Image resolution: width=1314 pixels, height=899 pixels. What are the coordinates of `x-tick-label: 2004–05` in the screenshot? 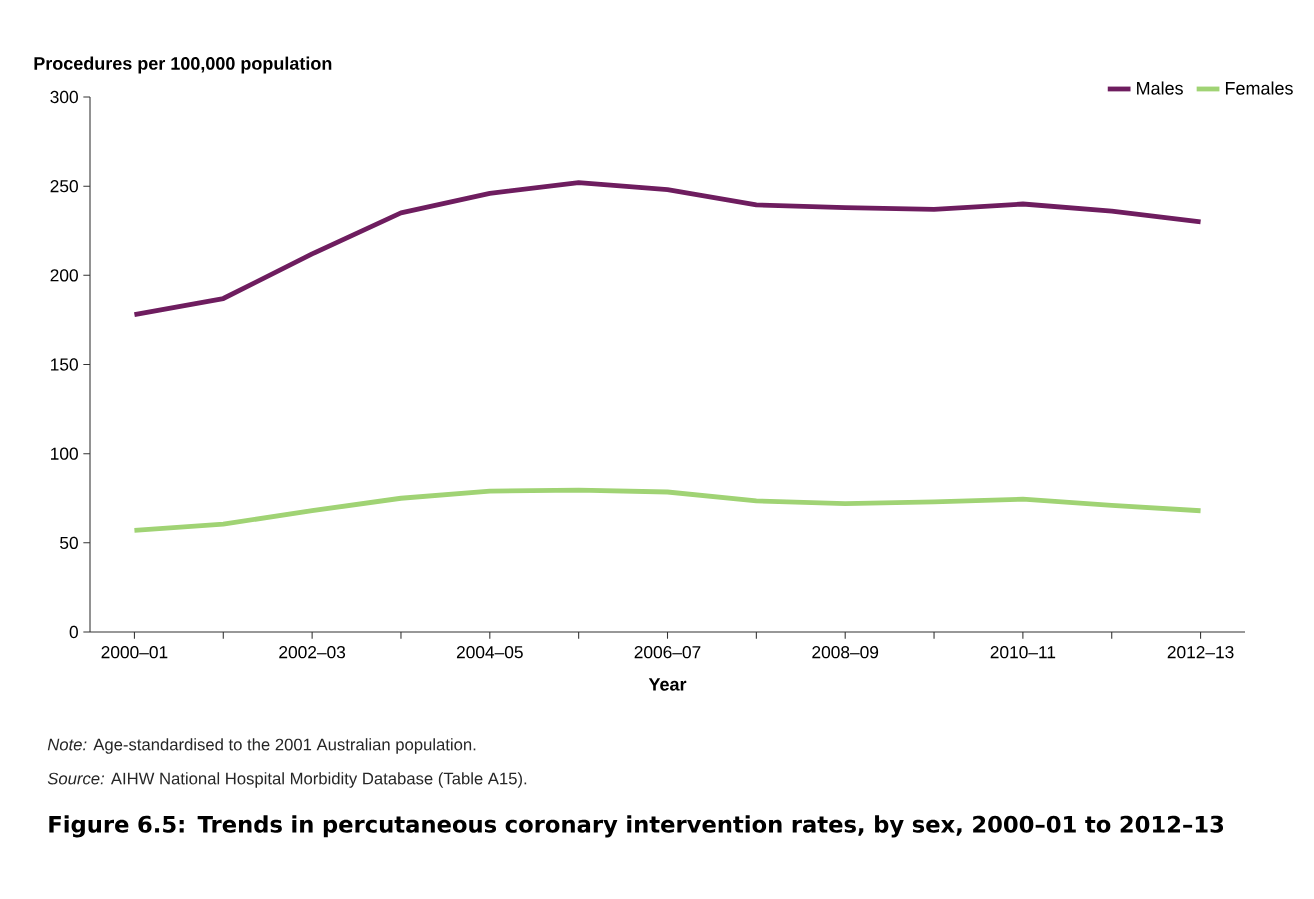 It's located at (489, 652).